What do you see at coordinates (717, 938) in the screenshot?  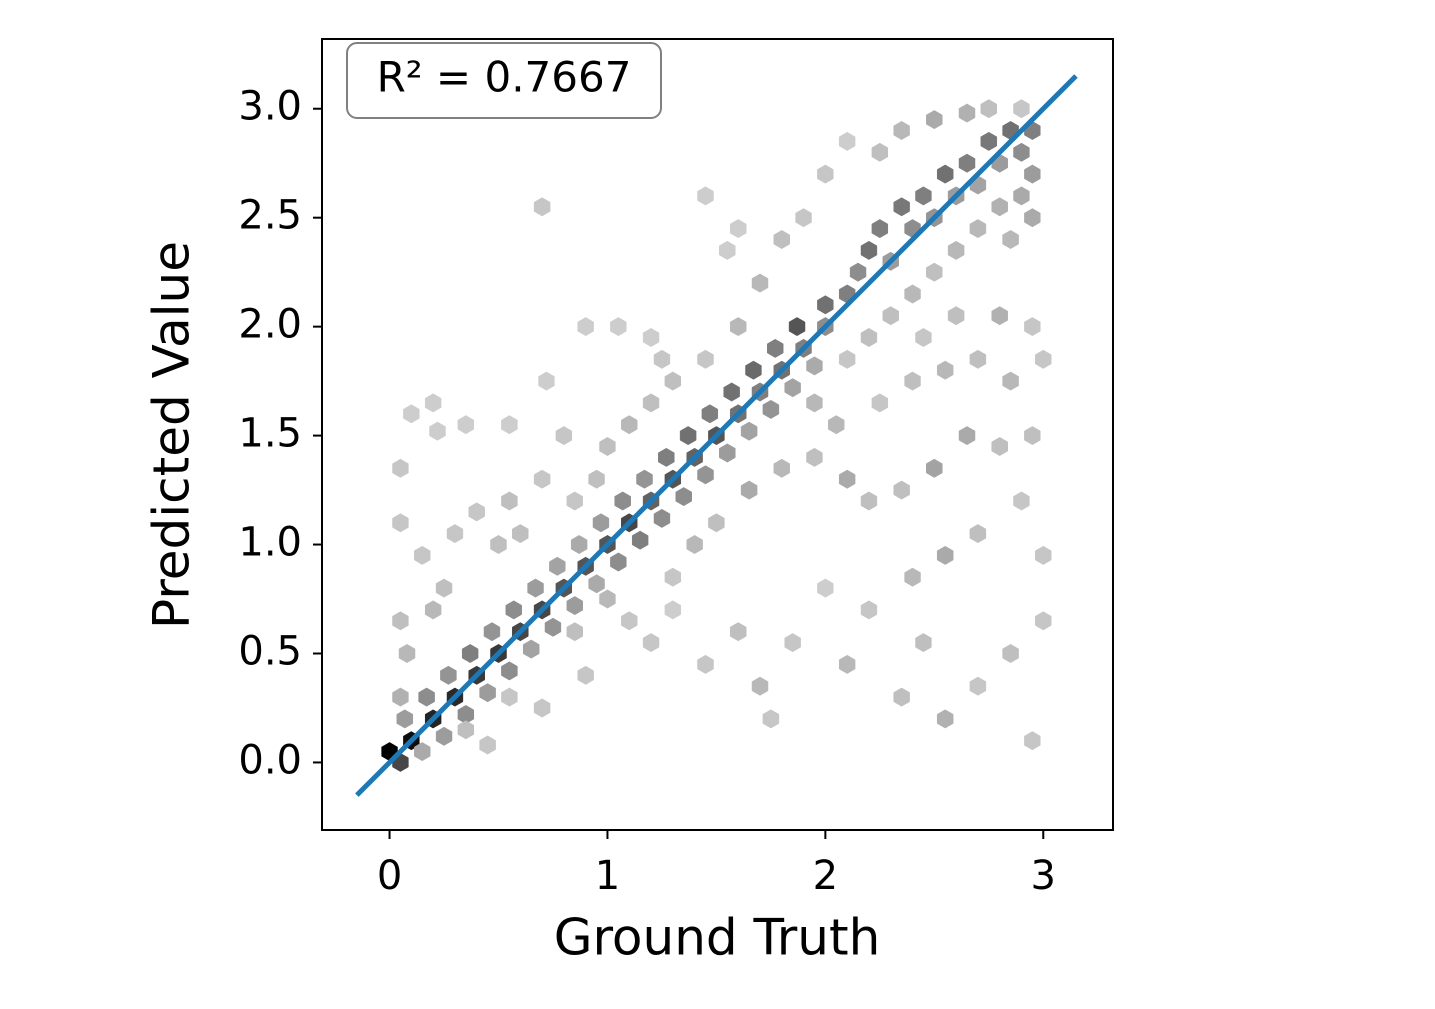 I see `x-axis-label: Ground Truth` at bounding box center [717, 938].